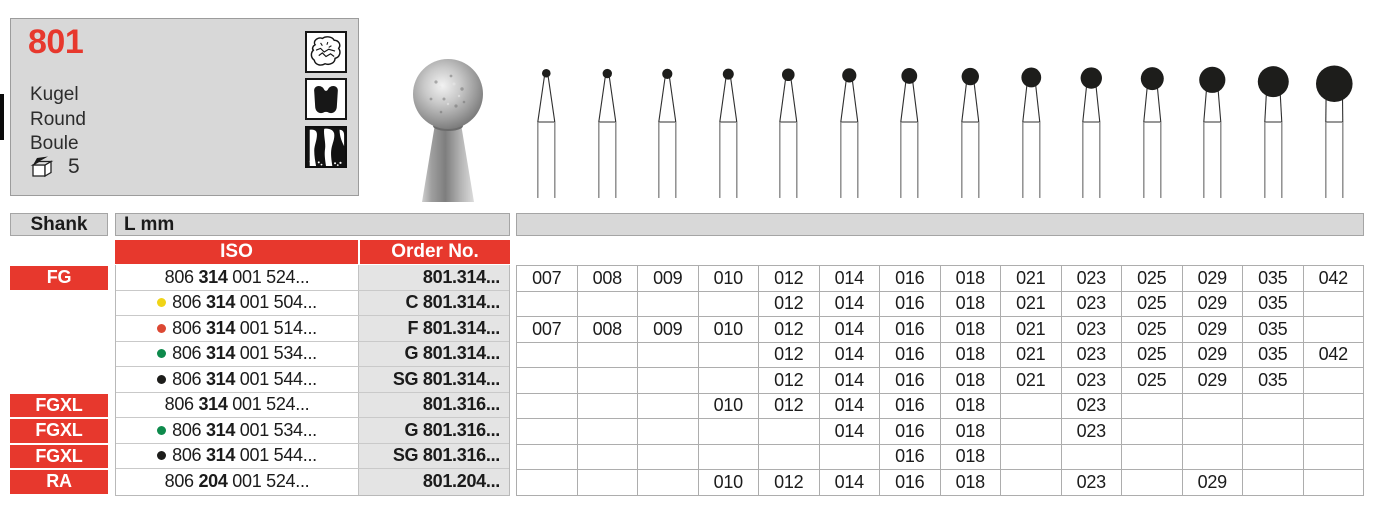 This screenshot has width=1384, height=515. What do you see at coordinates (184, 107) in the screenshot?
I see `product-info-box: 801 Kugel Round Boule 5` at bounding box center [184, 107].